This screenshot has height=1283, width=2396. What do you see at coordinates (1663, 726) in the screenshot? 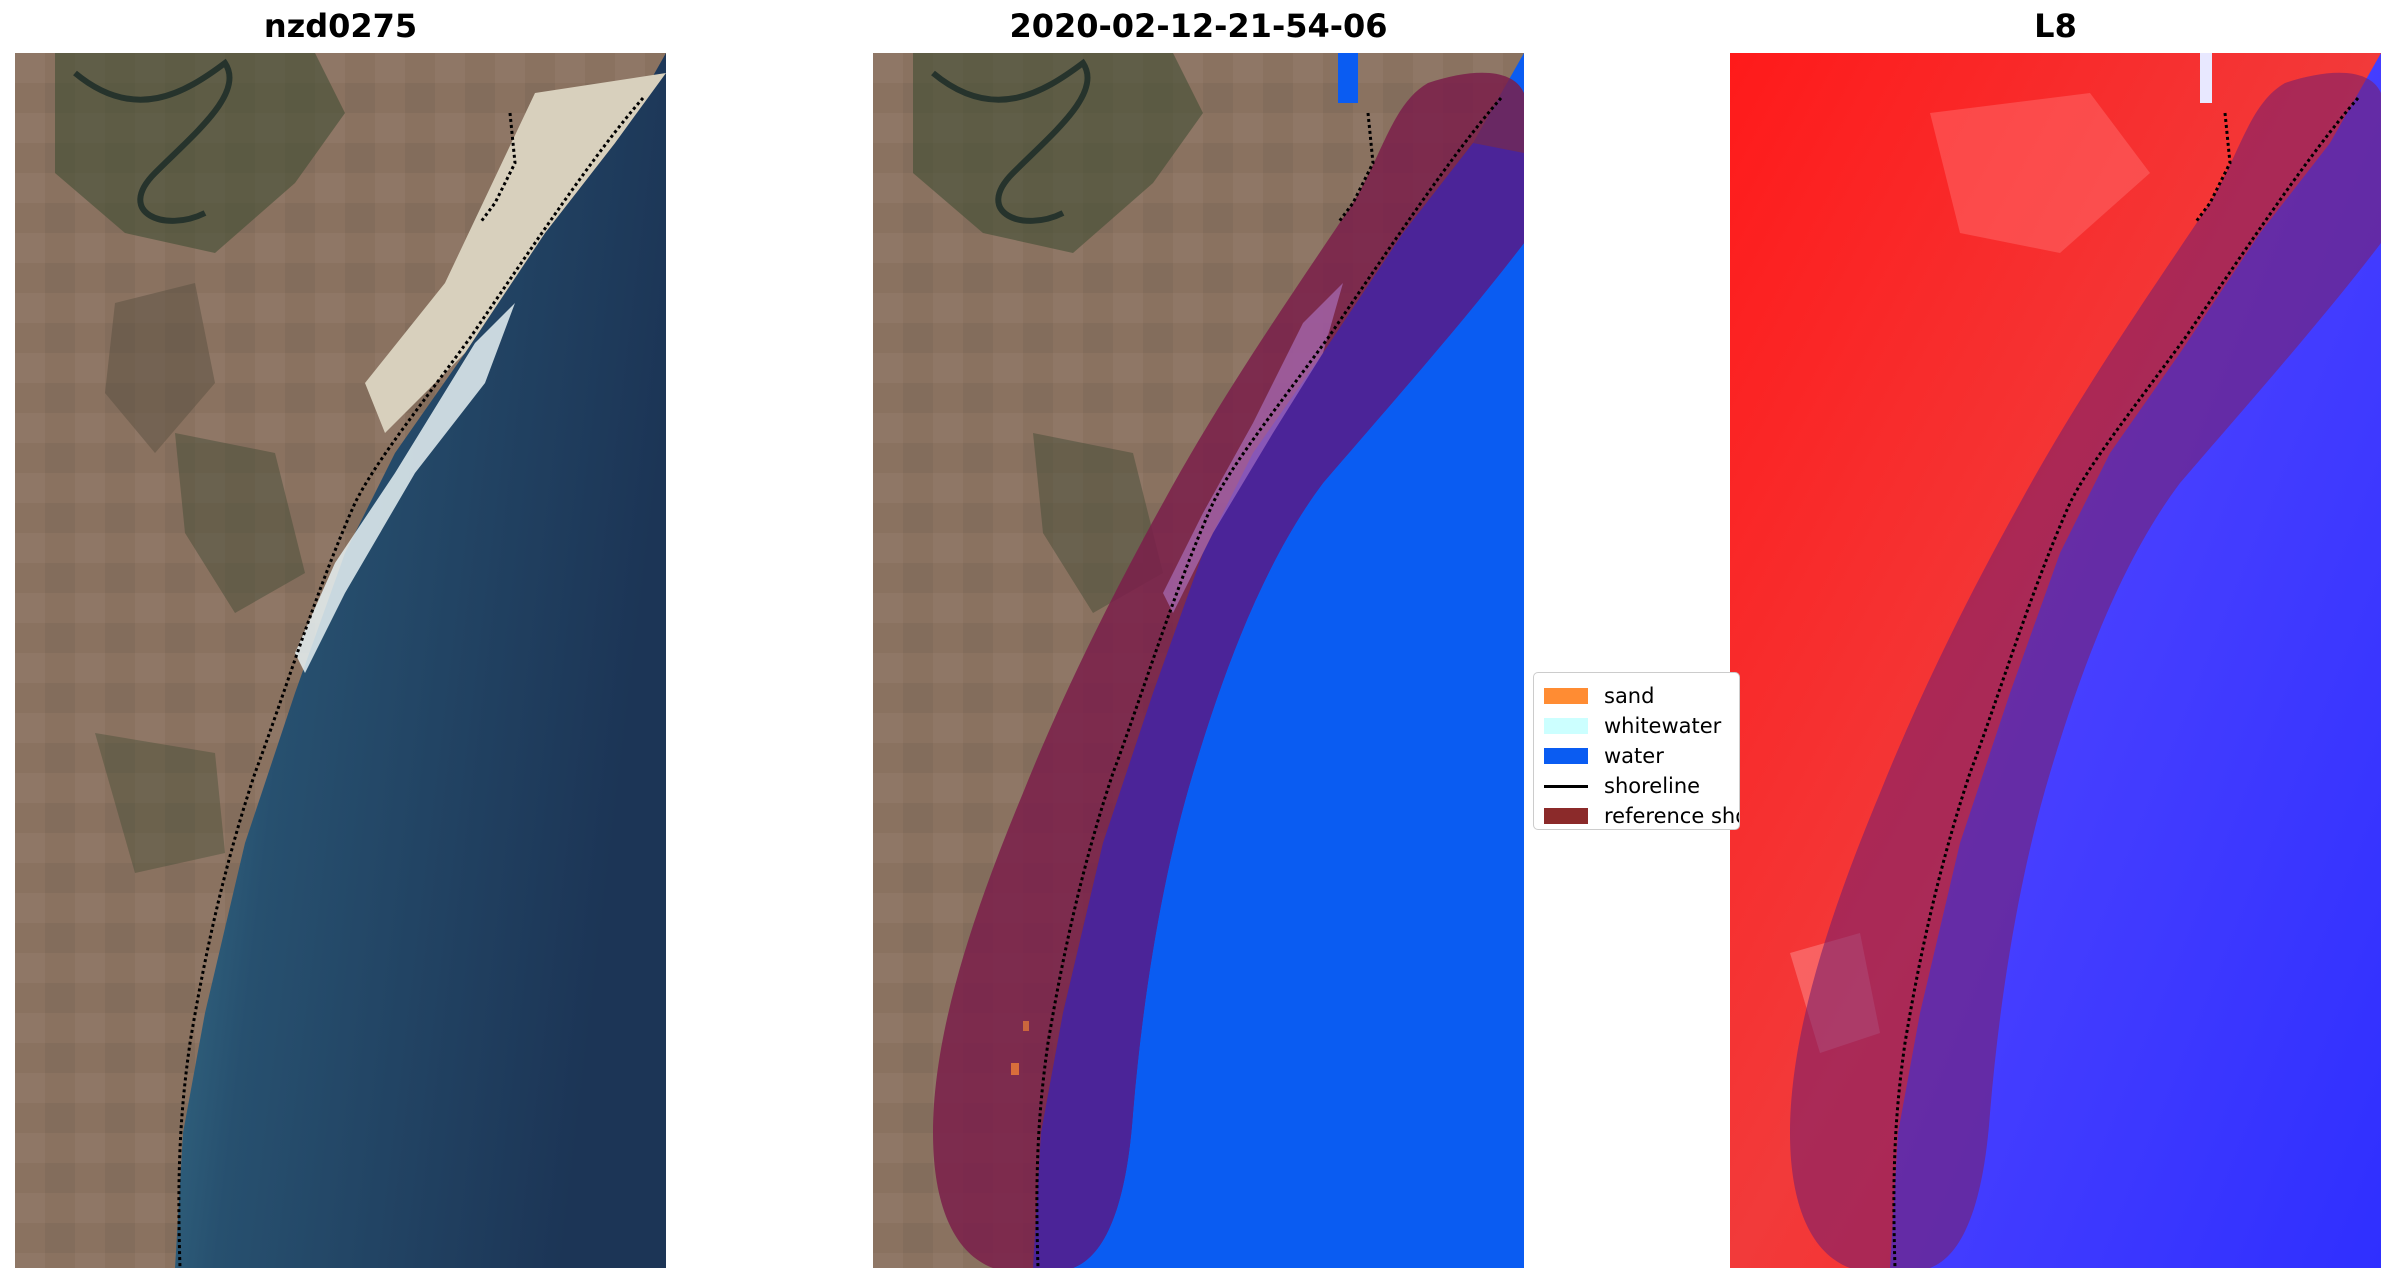
I see `legend-label: whitewater` at bounding box center [1663, 726].